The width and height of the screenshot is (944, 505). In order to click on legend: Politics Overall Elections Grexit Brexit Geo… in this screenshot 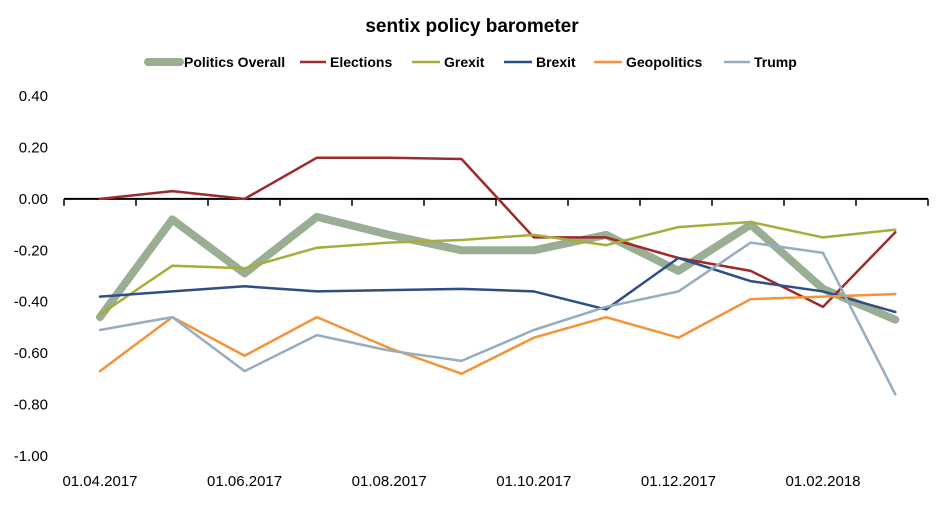, I will do `click(470, 62)`.